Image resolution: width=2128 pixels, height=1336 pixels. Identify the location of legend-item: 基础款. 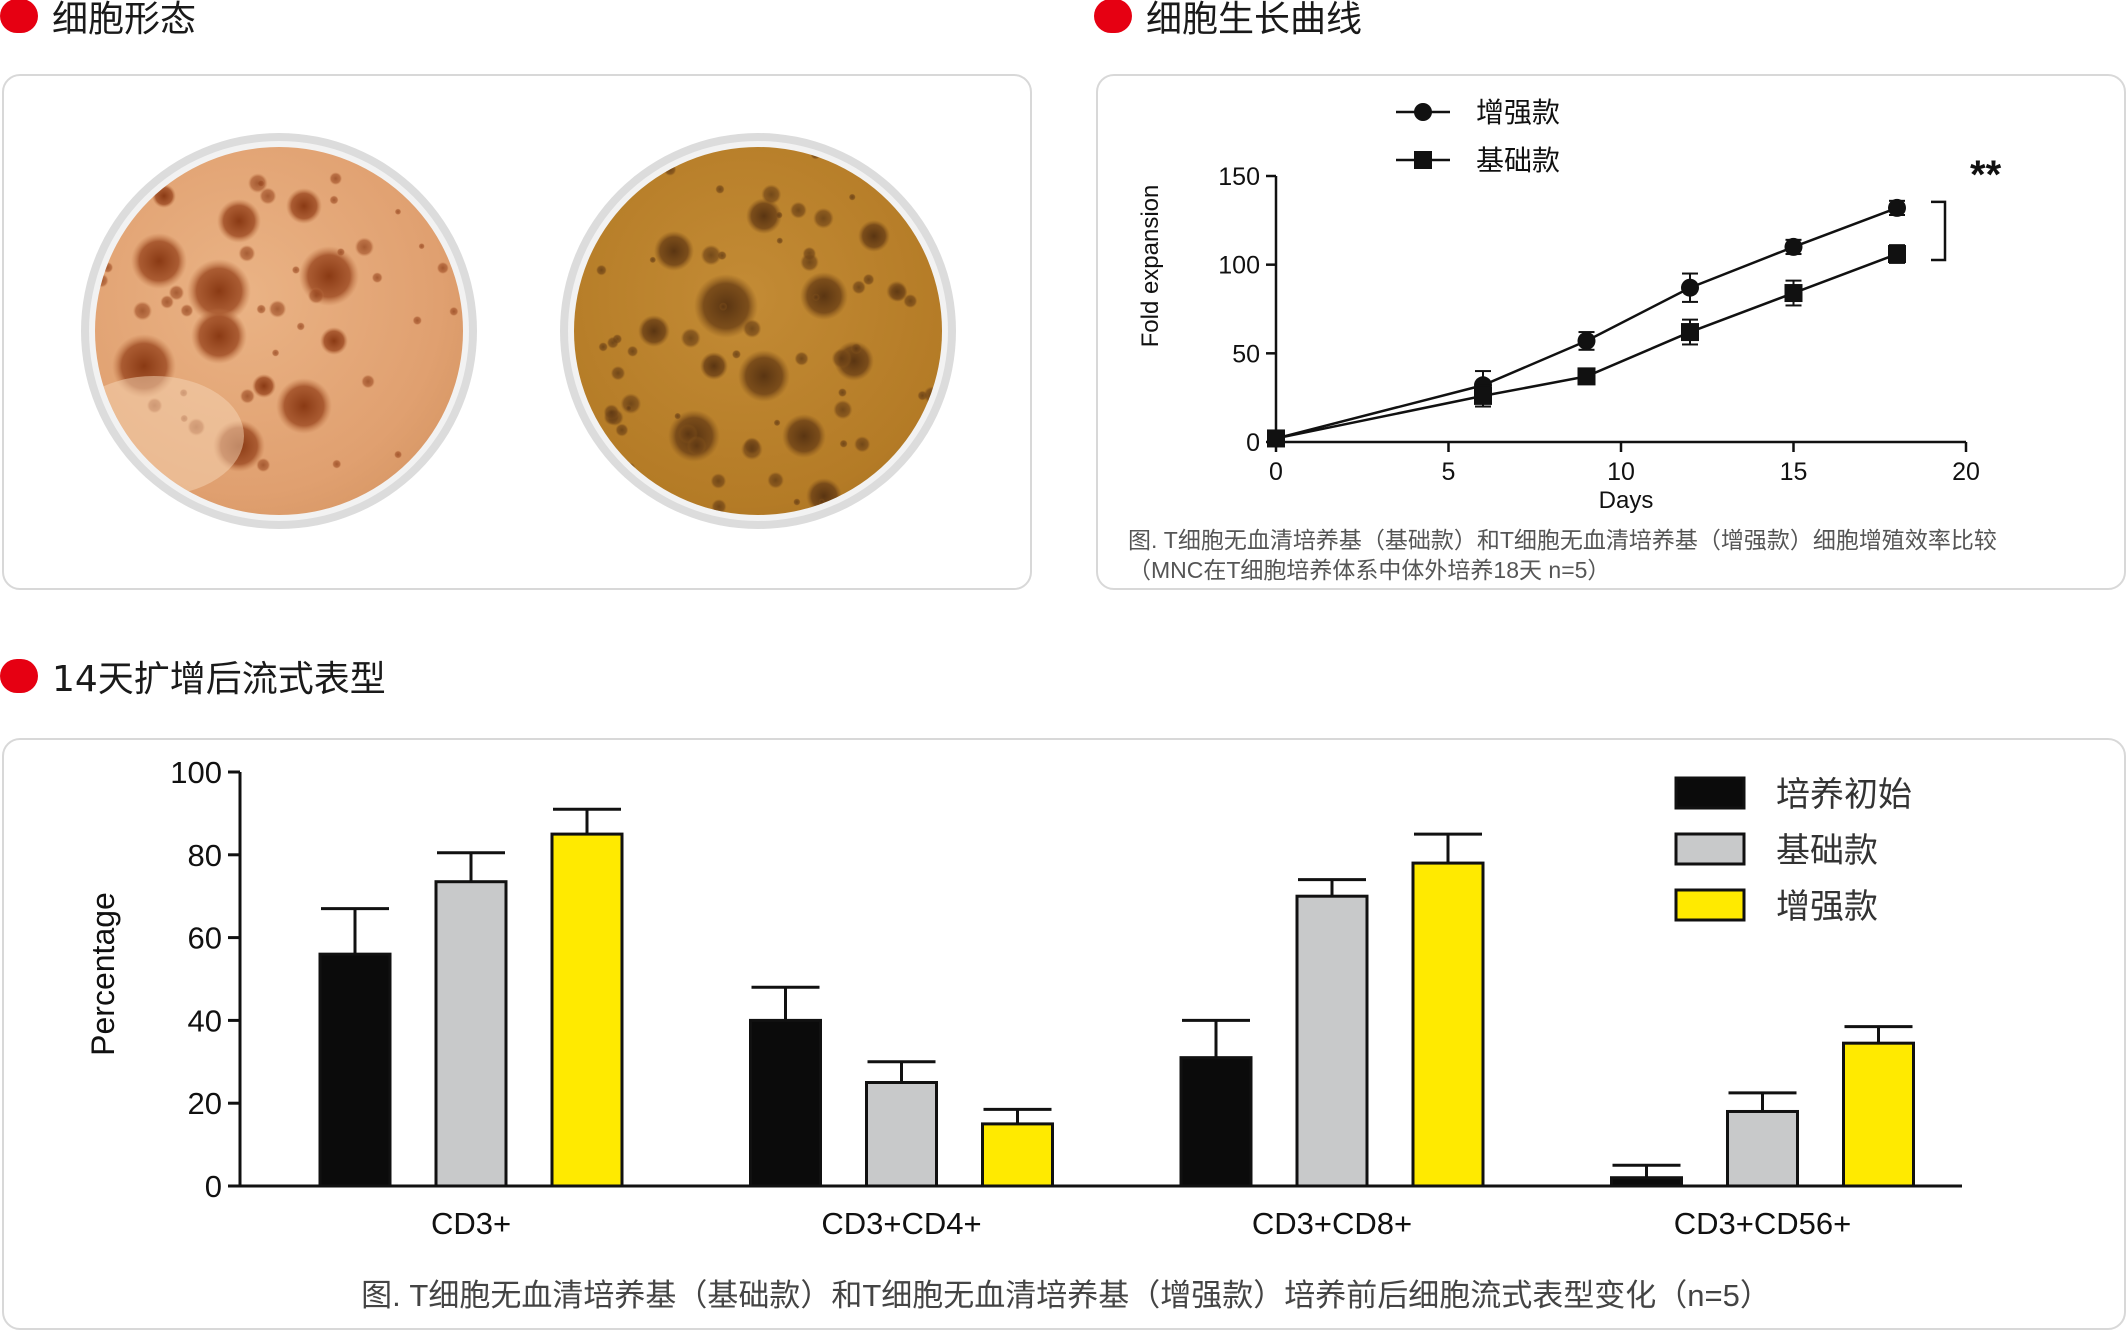
(1776, 851).